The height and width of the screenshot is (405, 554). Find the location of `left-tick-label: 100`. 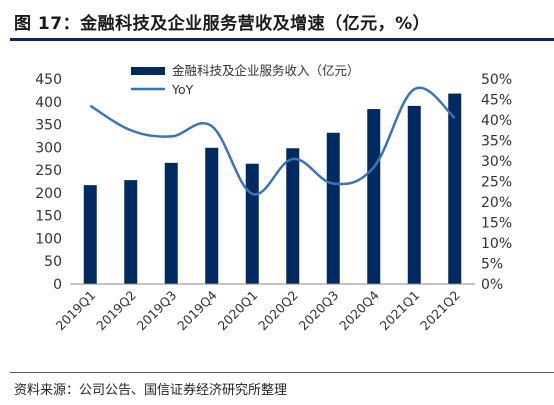

left-tick-label: 100 is located at coordinates (48, 239).